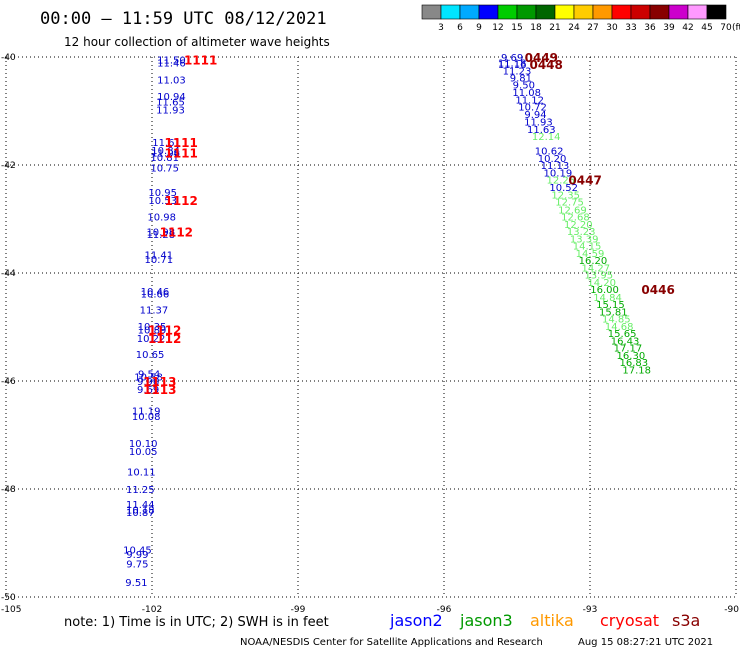  What do you see at coordinates (554, 28) in the screenshot?
I see `scale-label: 21` at bounding box center [554, 28].